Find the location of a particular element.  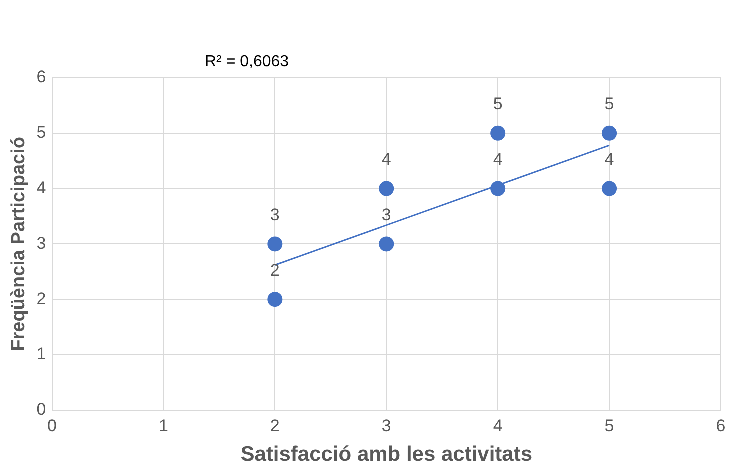

x-tick-label: 5 is located at coordinates (609, 426).